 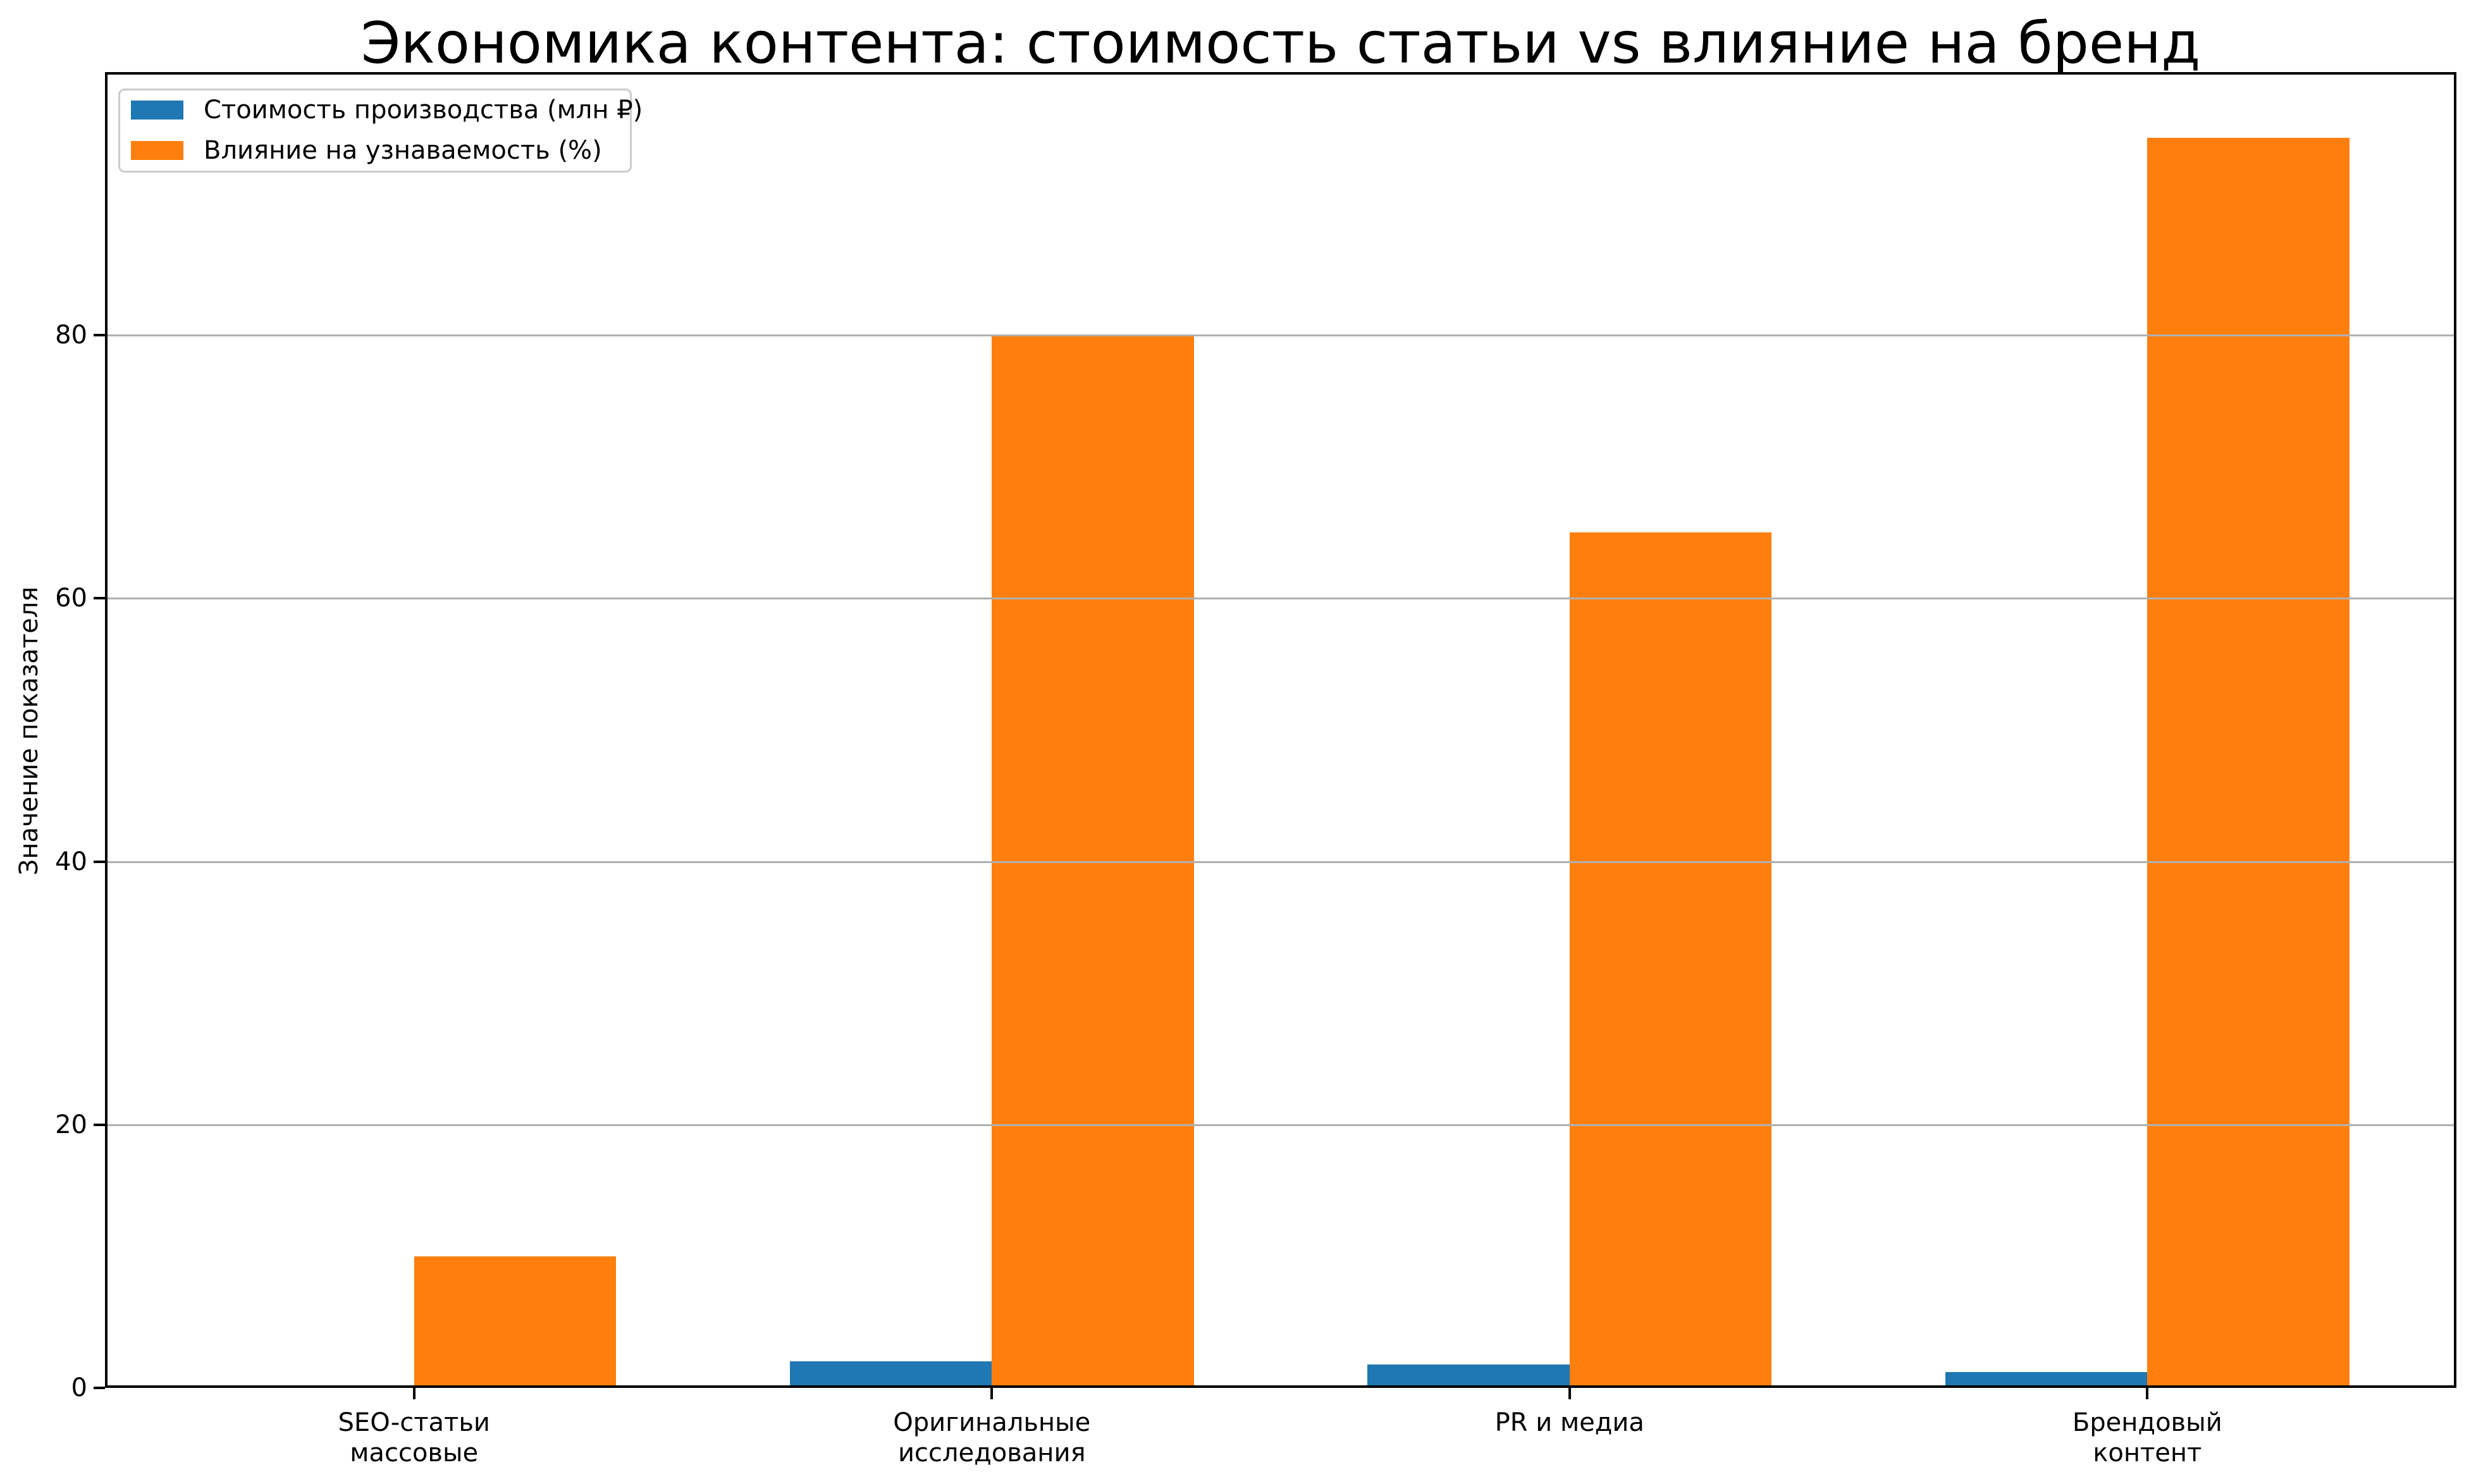 I want to click on axis-spine-left, so click(x=106, y=730).